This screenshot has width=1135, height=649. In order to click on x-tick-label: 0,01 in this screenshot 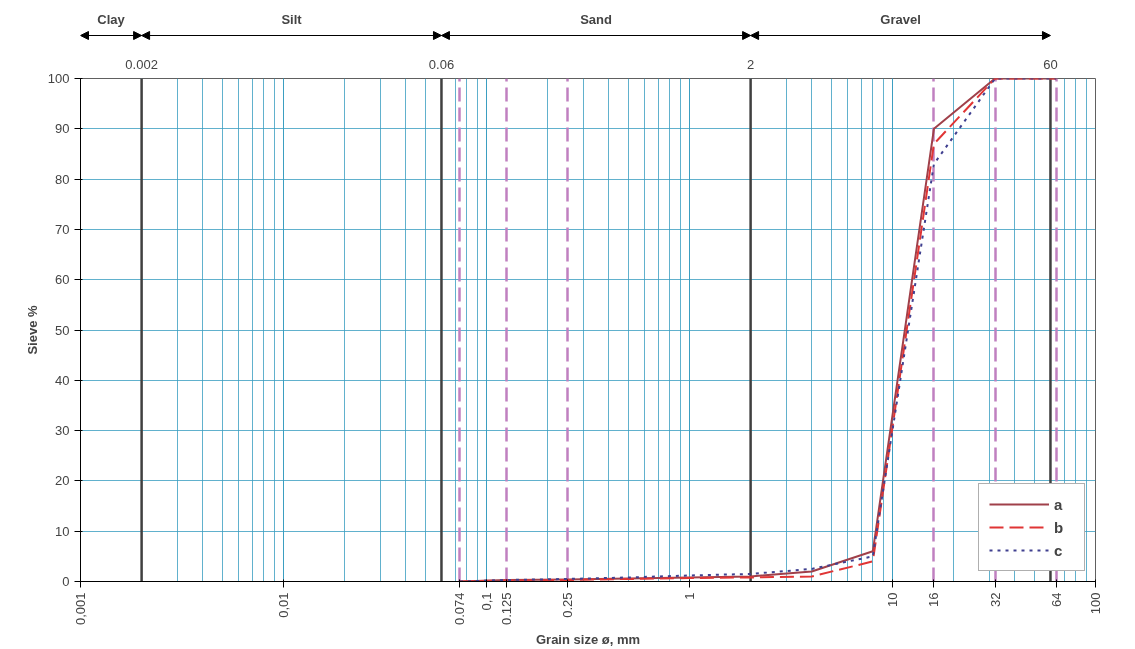, I will do `click(283, 605)`.